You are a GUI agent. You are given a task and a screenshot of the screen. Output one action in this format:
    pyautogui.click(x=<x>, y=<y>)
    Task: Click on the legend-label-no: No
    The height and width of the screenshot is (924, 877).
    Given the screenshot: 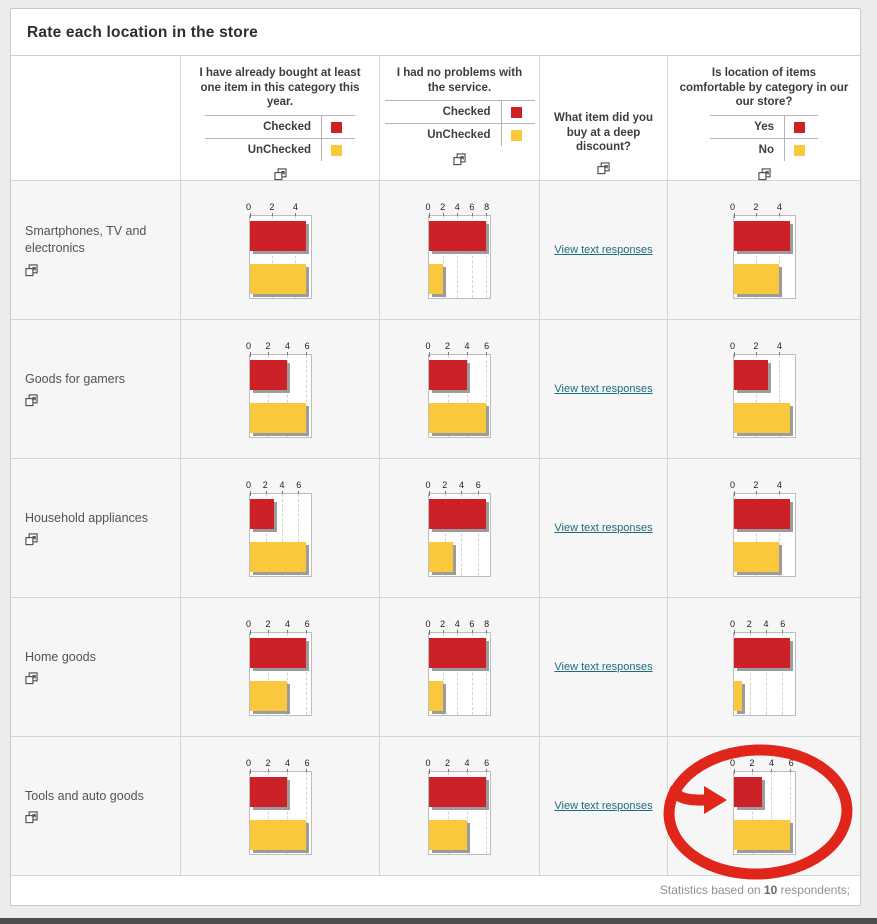 What is the action you would take?
    pyautogui.click(x=766, y=150)
    